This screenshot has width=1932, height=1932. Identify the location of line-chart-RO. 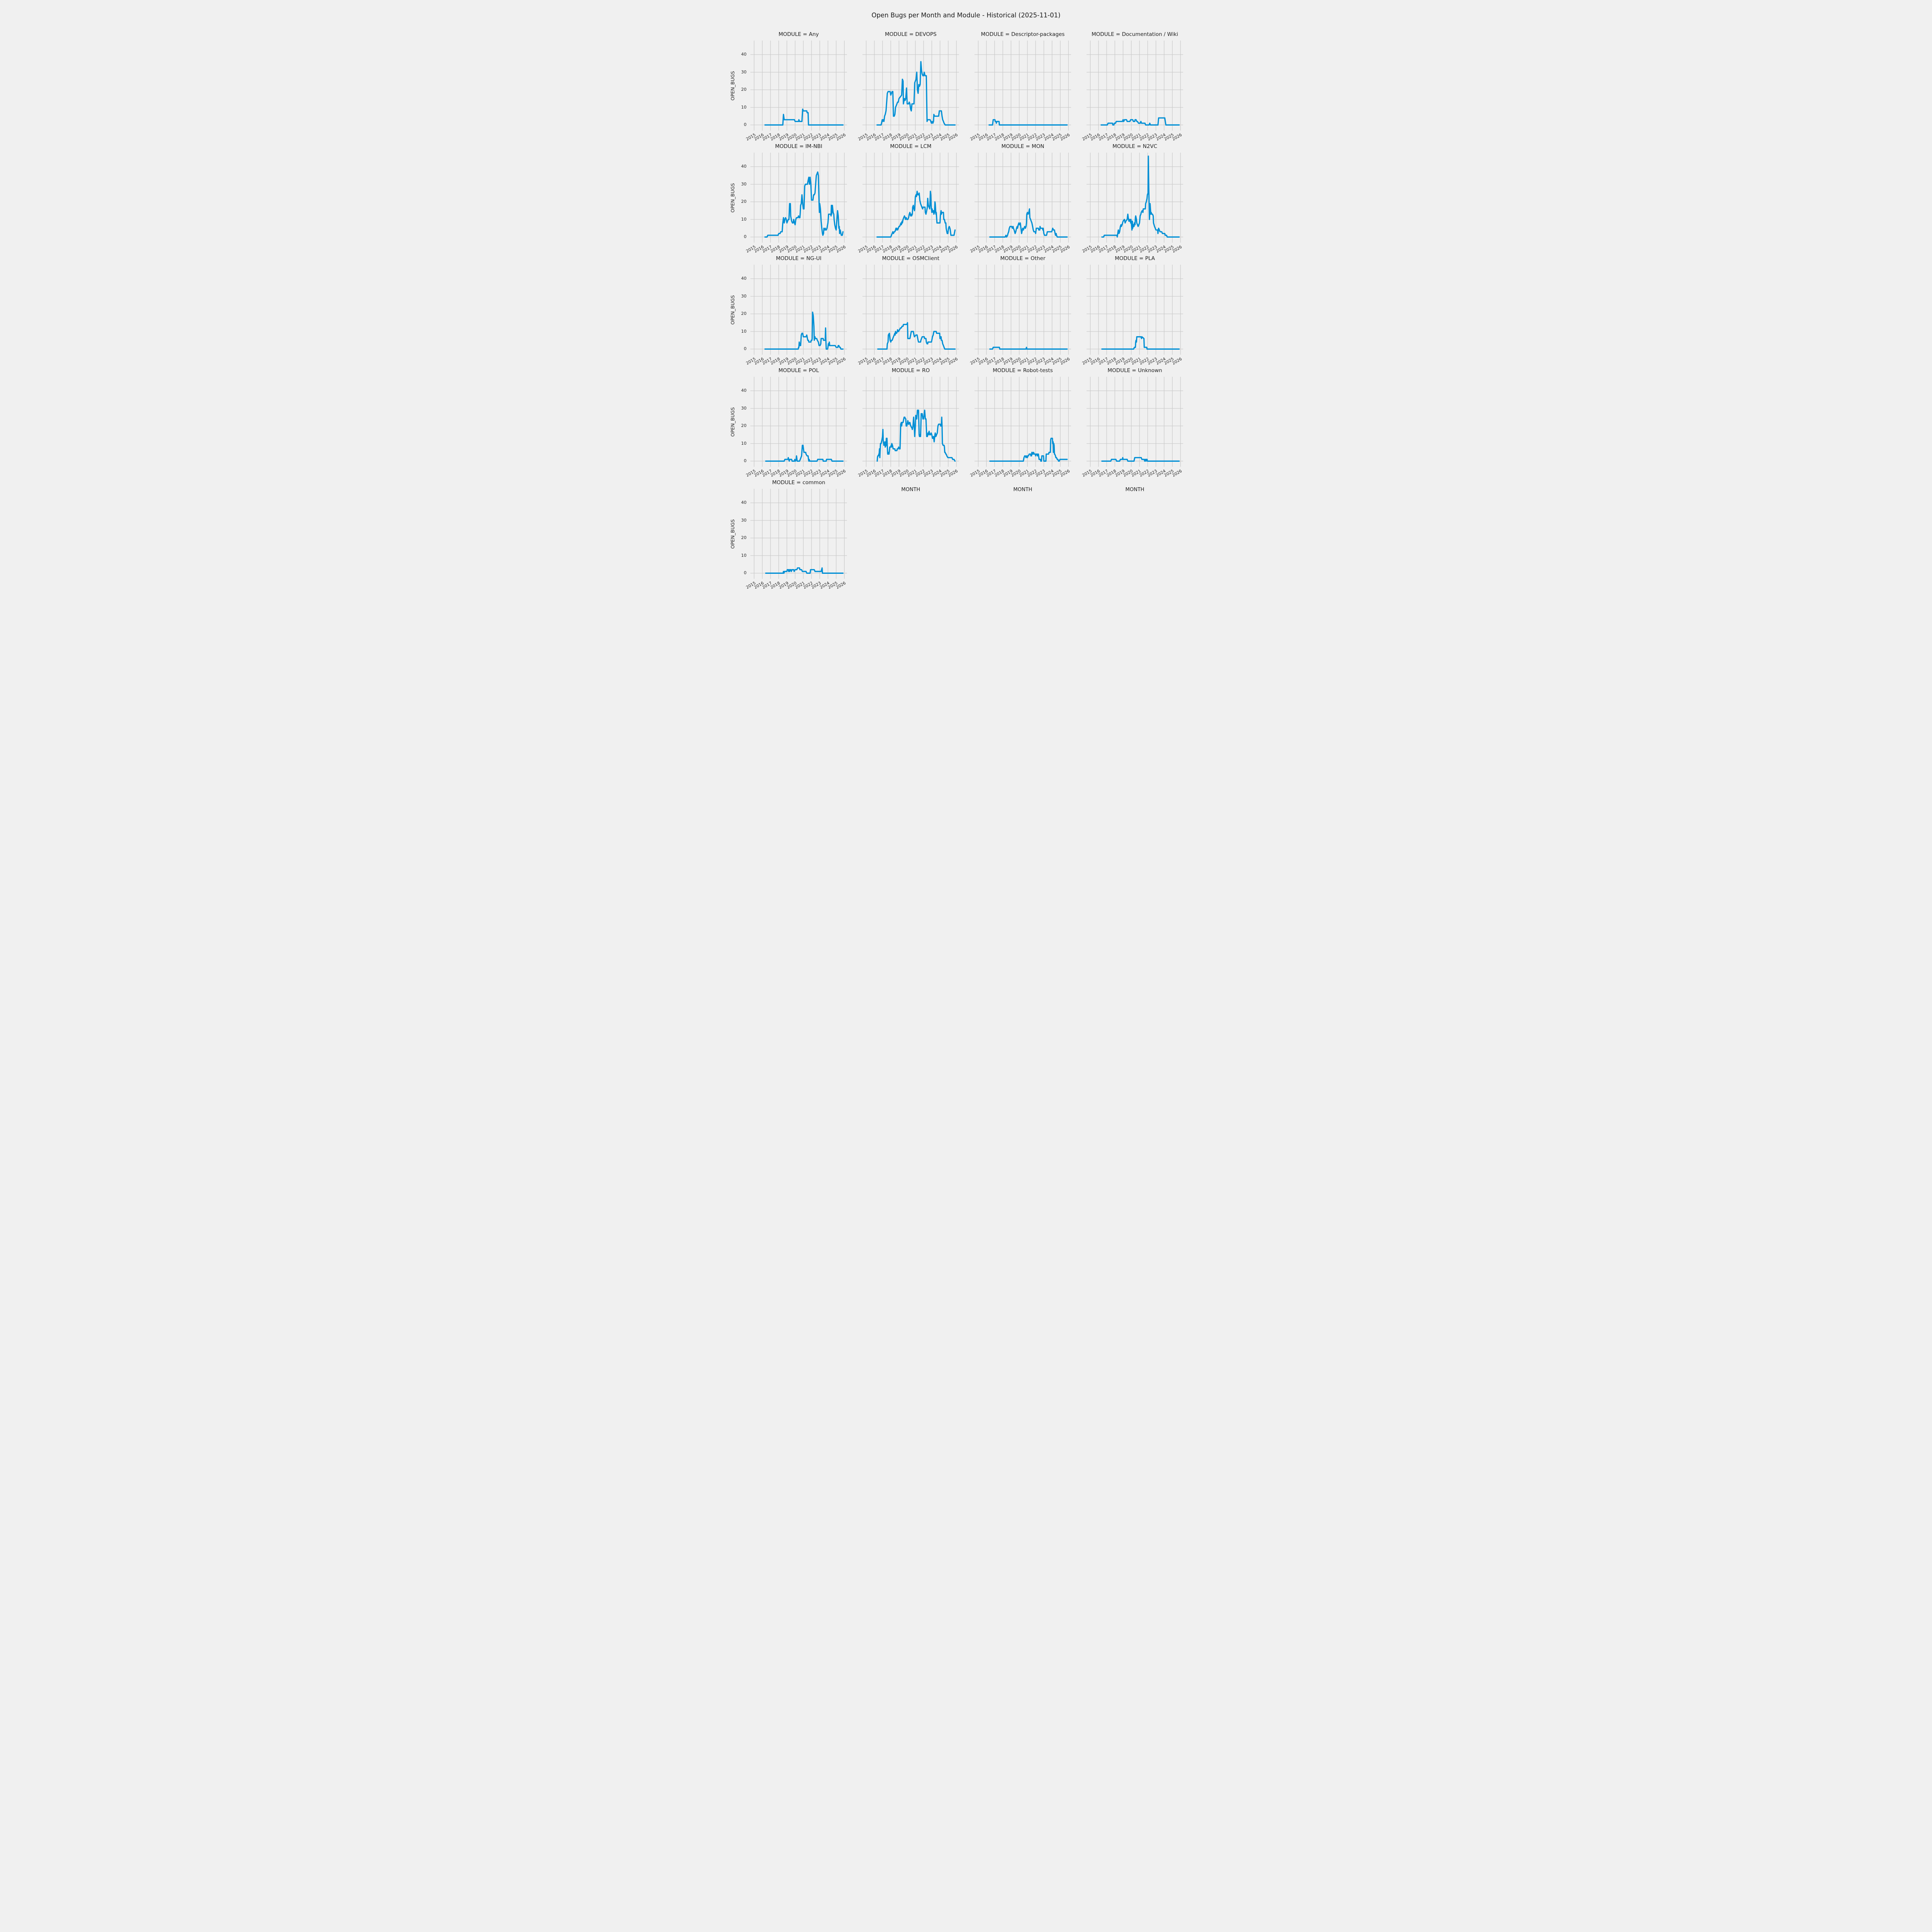
(911, 422).